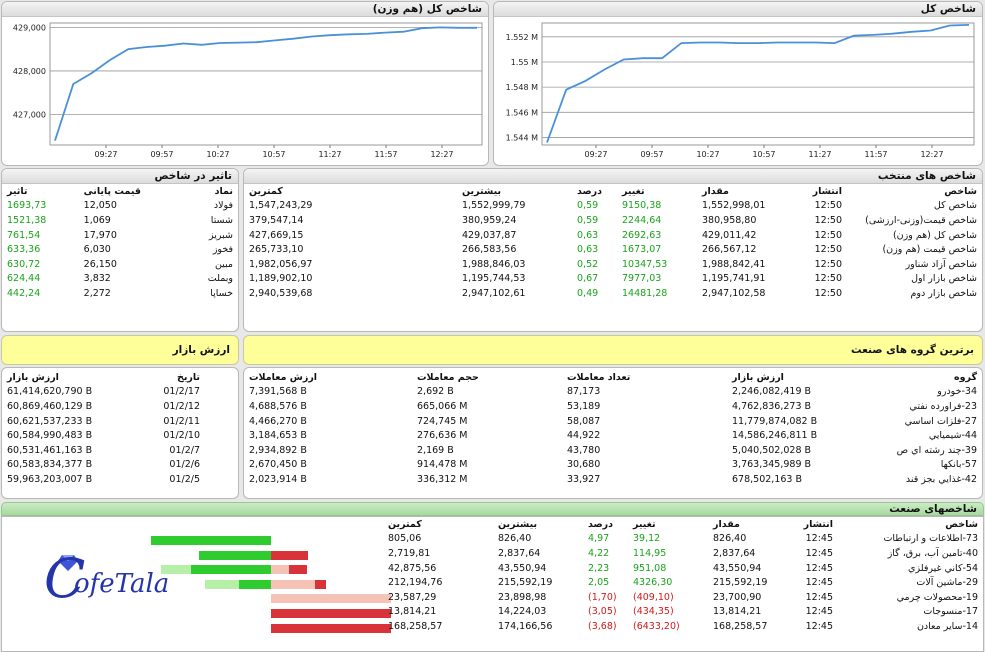 The width and height of the screenshot is (985, 652). What do you see at coordinates (588, 293) in the screenshot?
I see `cell-percent: 0,49` at bounding box center [588, 293].